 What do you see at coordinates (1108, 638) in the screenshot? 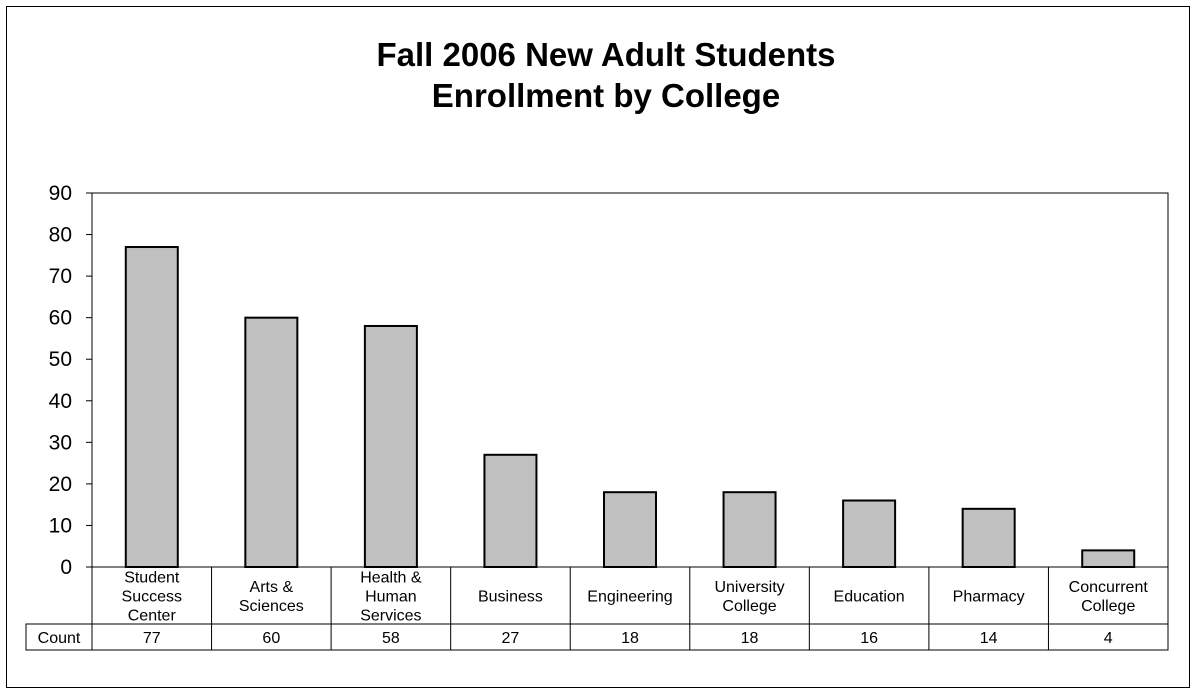
I see `data-label: 4` at bounding box center [1108, 638].